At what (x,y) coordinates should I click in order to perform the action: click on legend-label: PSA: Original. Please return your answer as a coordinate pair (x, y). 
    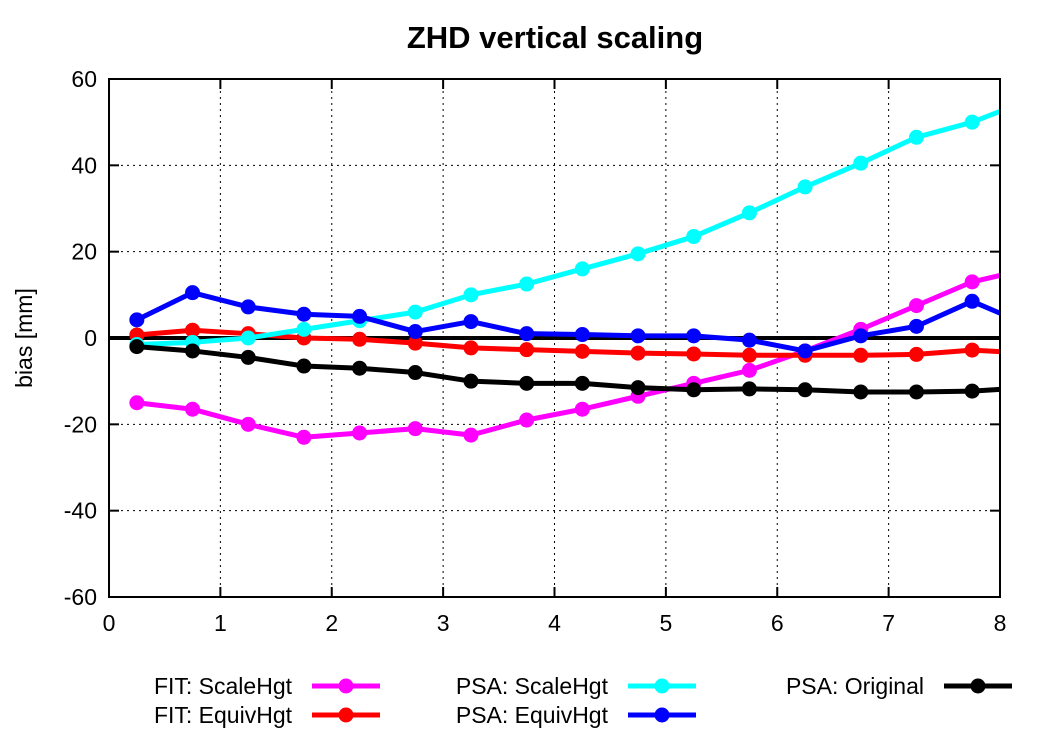
    Looking at the image, I should click on (855, 686).